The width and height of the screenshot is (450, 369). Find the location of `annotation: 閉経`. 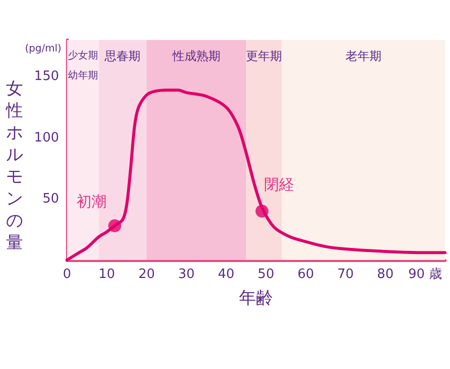

annotation: 閉経 is located at coordinates (279, 185).